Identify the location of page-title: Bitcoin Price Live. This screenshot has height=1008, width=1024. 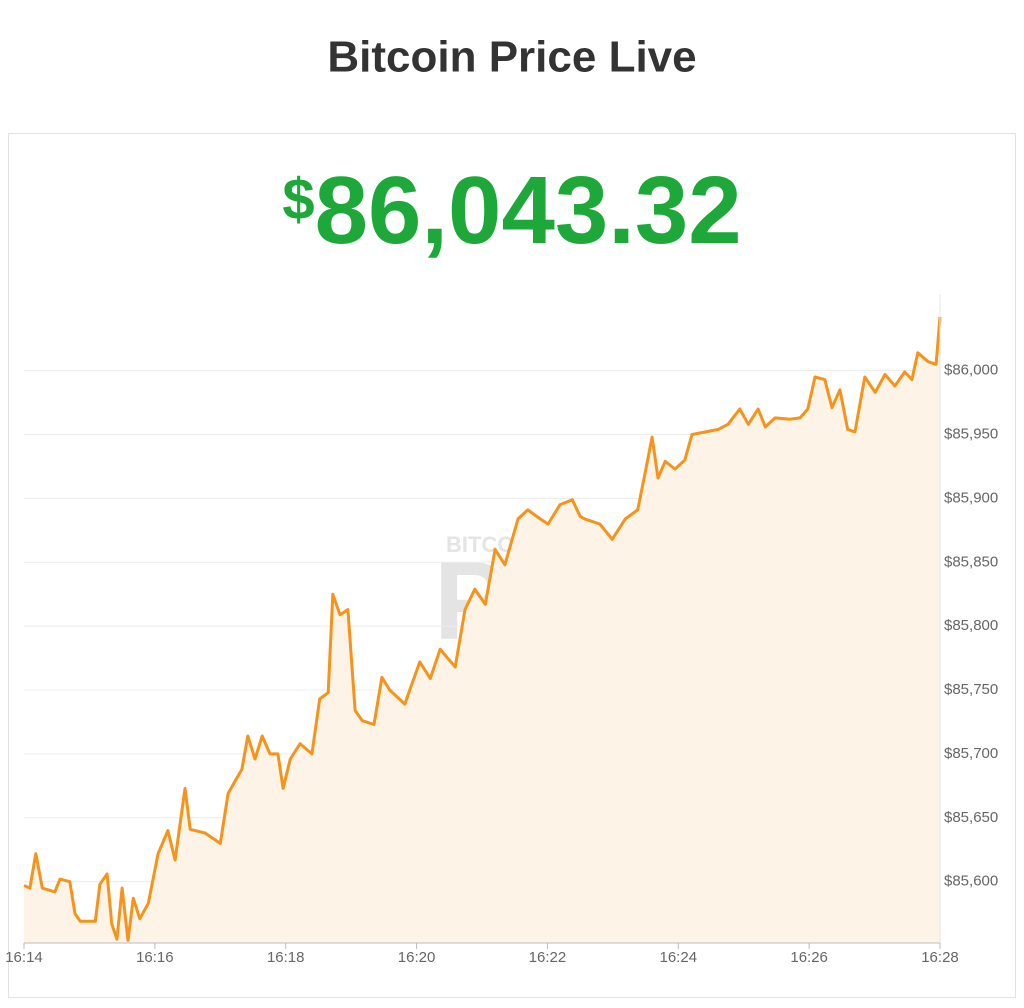
(511, 57).